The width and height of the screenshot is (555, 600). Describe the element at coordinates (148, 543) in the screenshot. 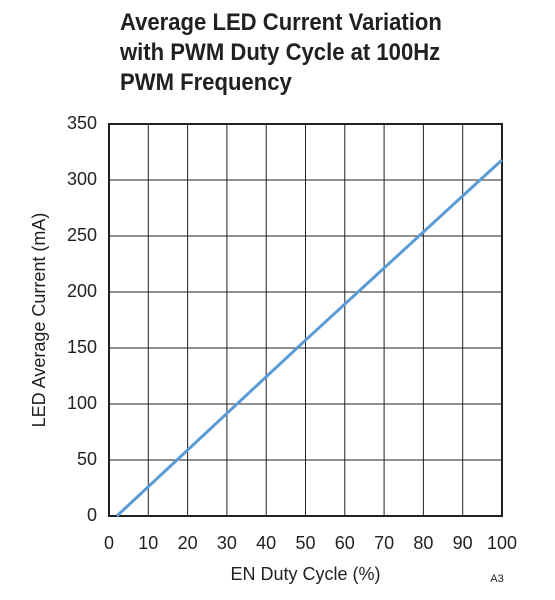

I see `x-tick-label: 10` at that location.